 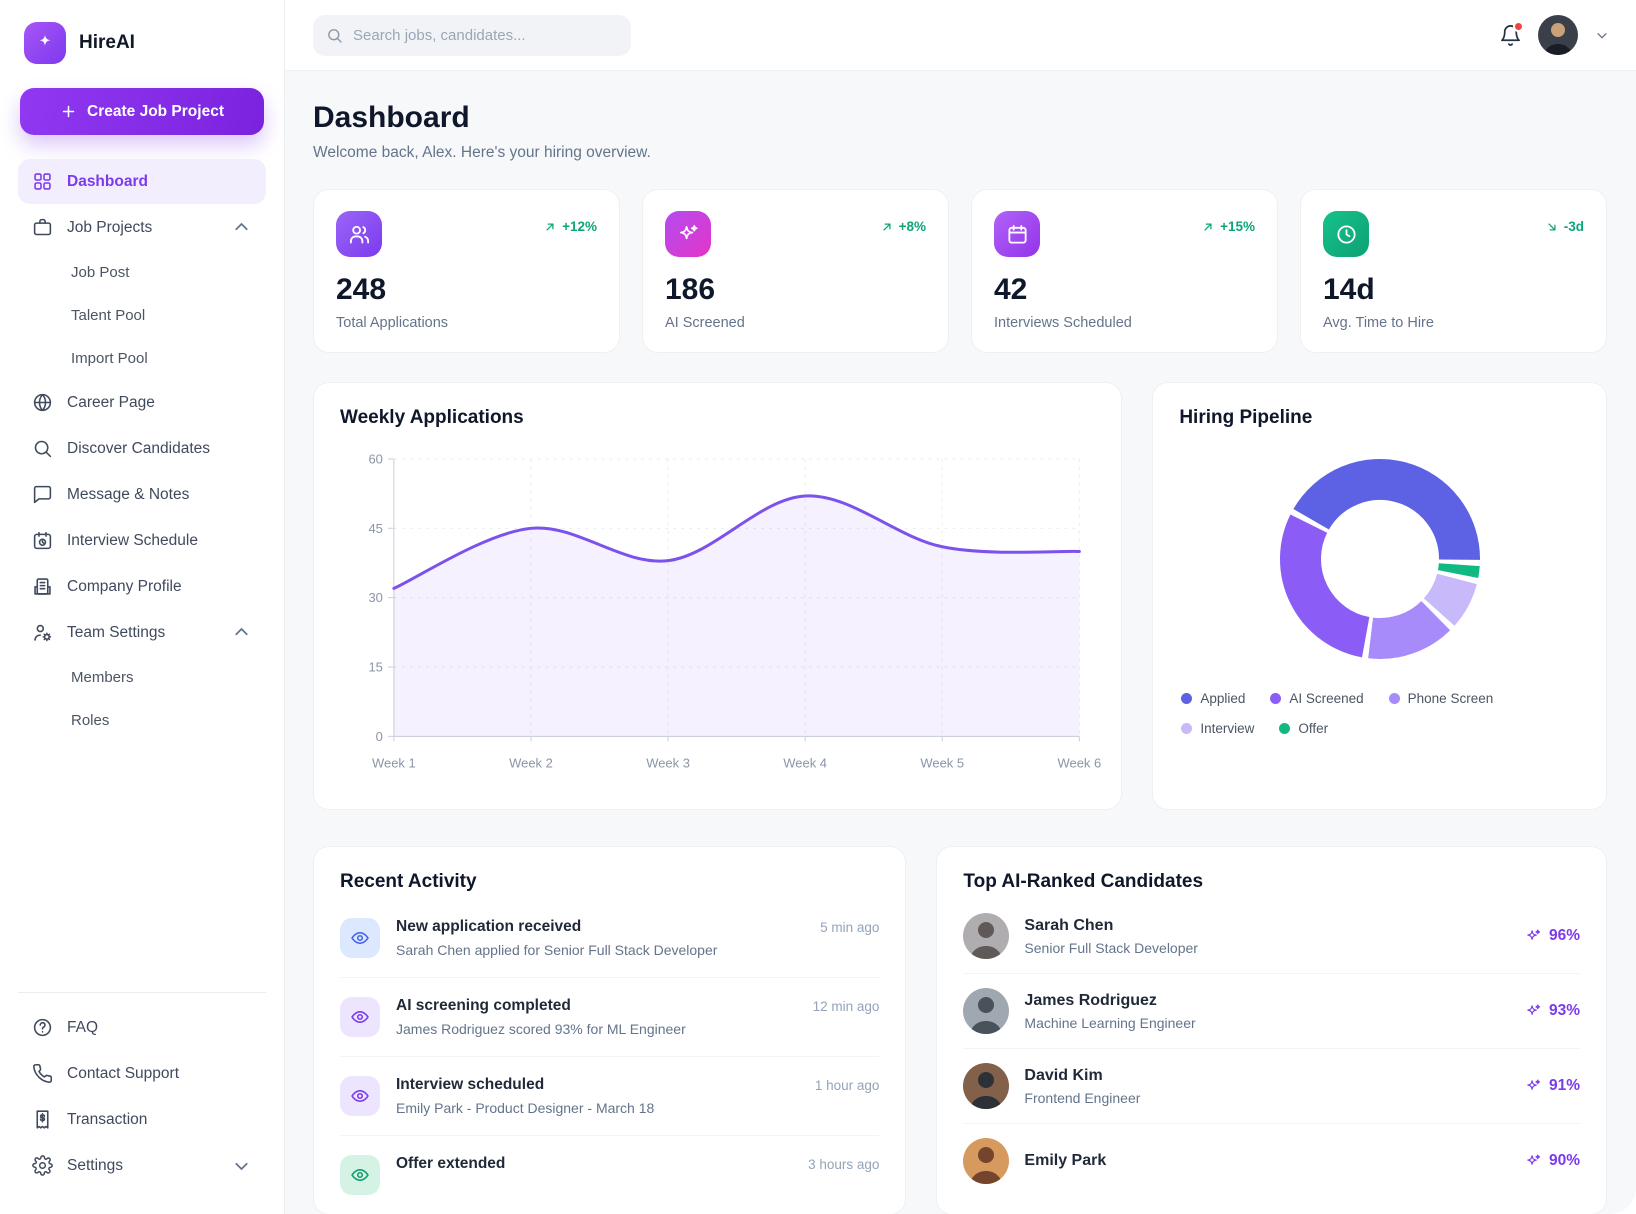 What do you see at coordinates (142, 1073) in the screenshot?
I see `sidebar-item-contact-support: Contact Support` at bounding box center [142, 1073].